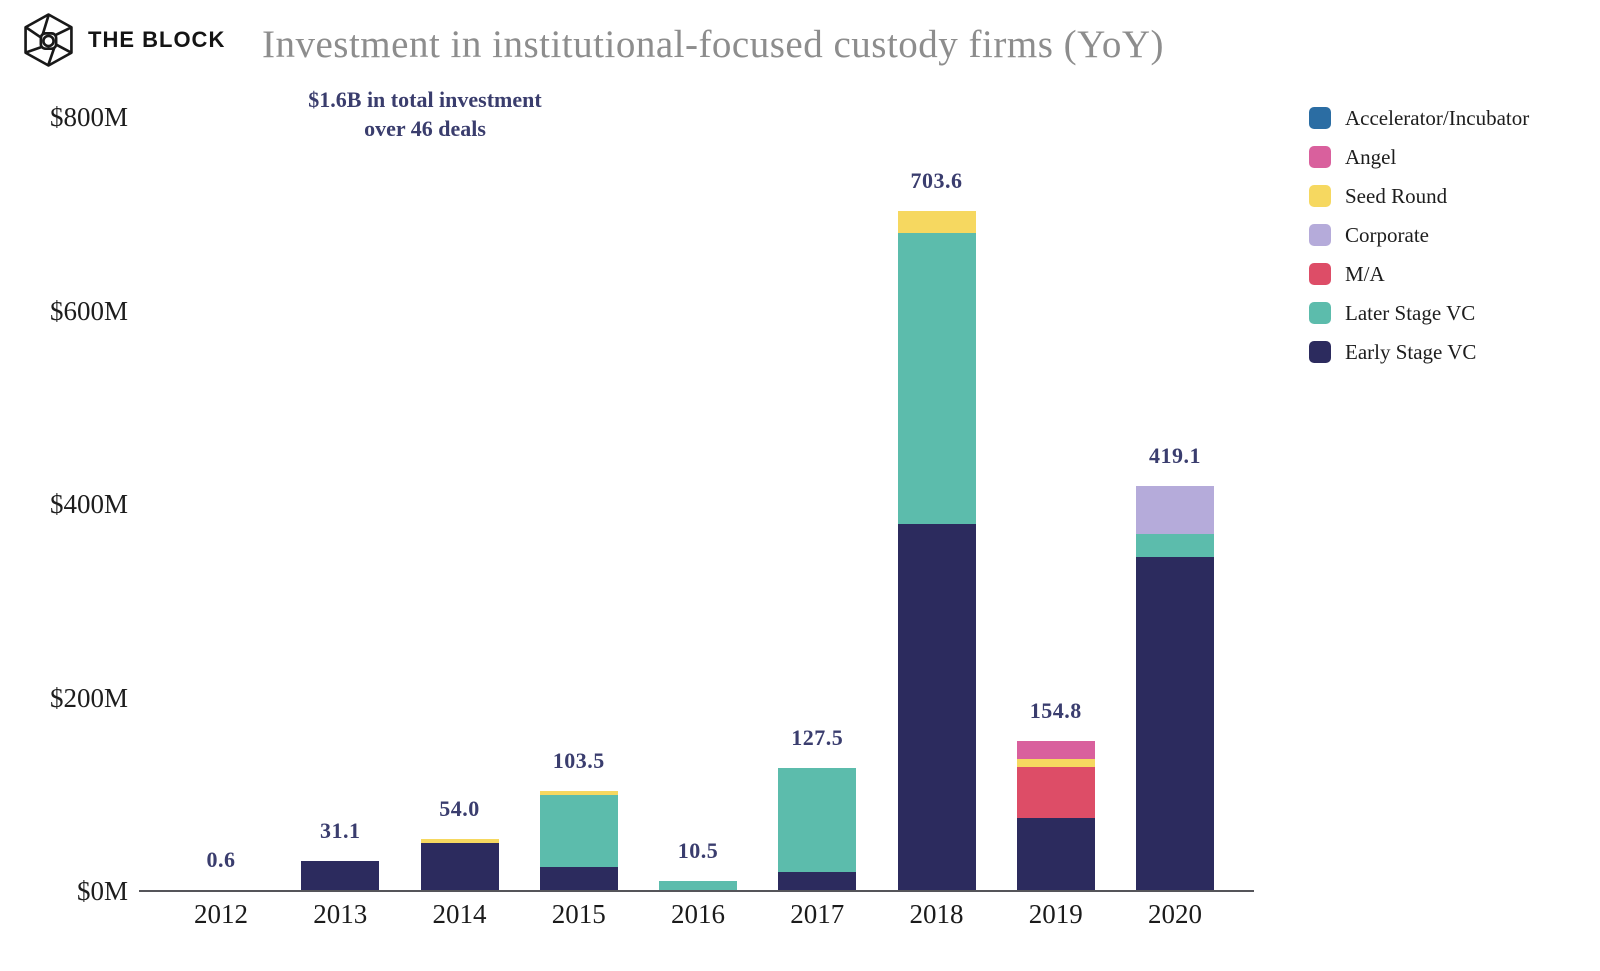 Image resolution: width=1600 pixels, height=971 pixels. I want to click on legend-item-corporate: Corporate, so click(1419, 234).